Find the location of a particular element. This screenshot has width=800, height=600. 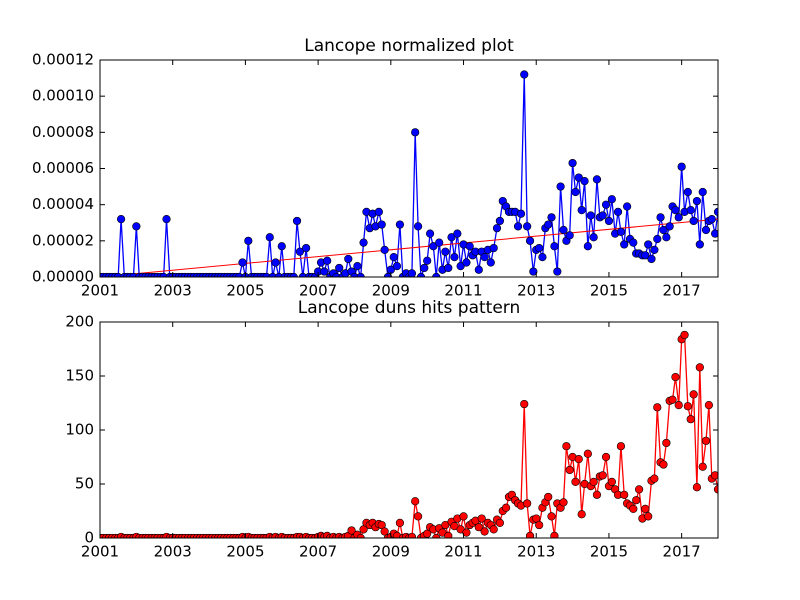

y-tick-label: 0.00002 is located at coordinates (63, 240).